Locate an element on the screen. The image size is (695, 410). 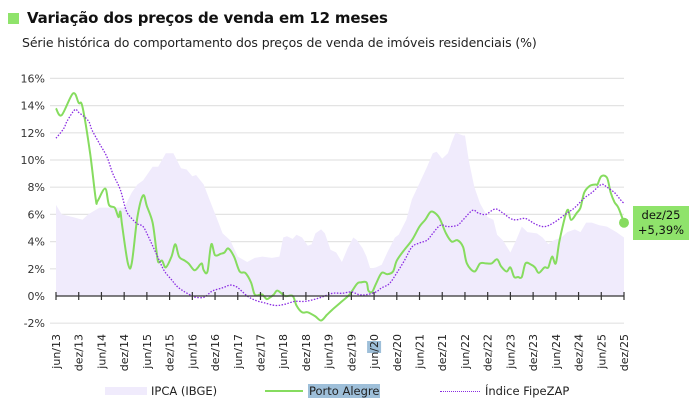
x-tick-label: dez/21 is located at coordinates (442, 352).